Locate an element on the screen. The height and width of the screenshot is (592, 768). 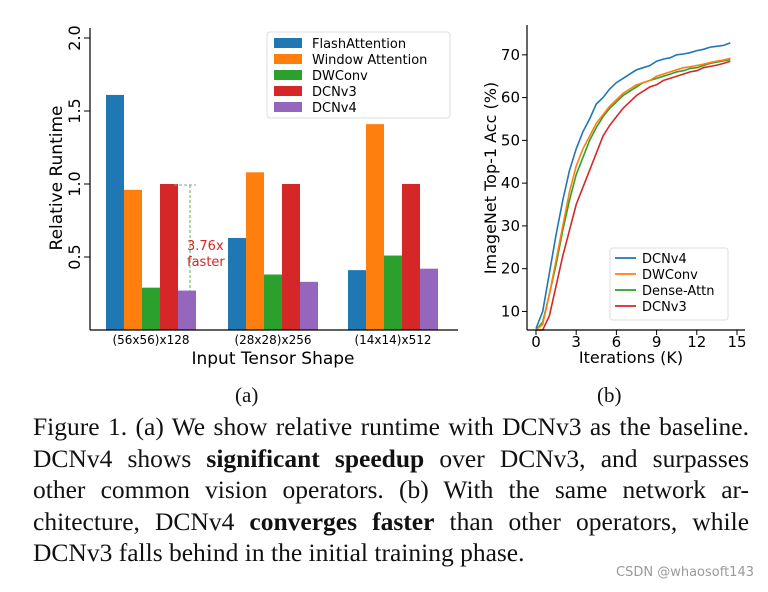
x-tick-label: (28x28)x256 is located at coordinates (272, 340).